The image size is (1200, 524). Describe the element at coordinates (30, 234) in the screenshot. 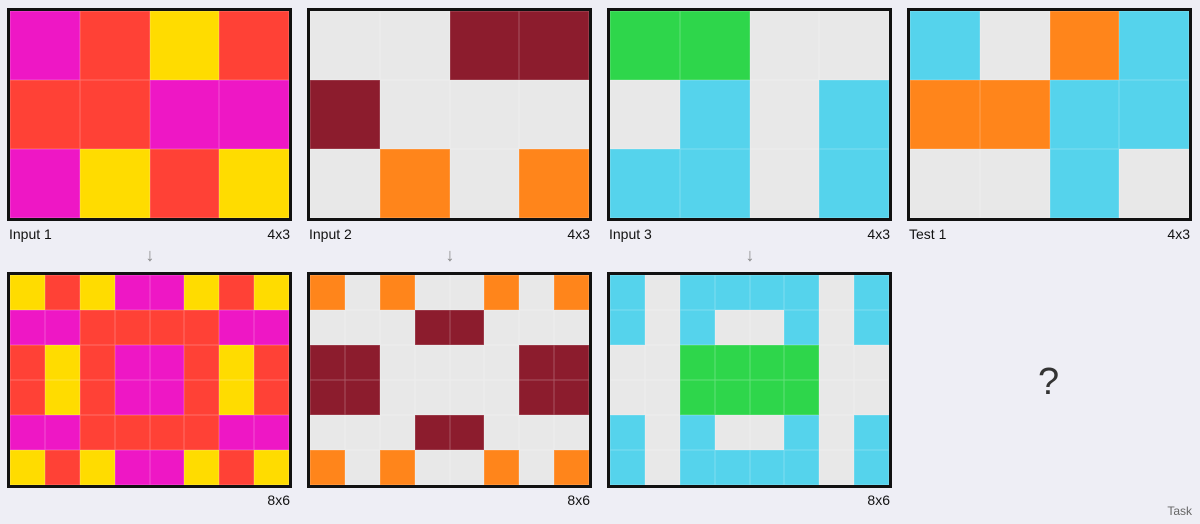

I see `input-1-label: Input 1` at that location.